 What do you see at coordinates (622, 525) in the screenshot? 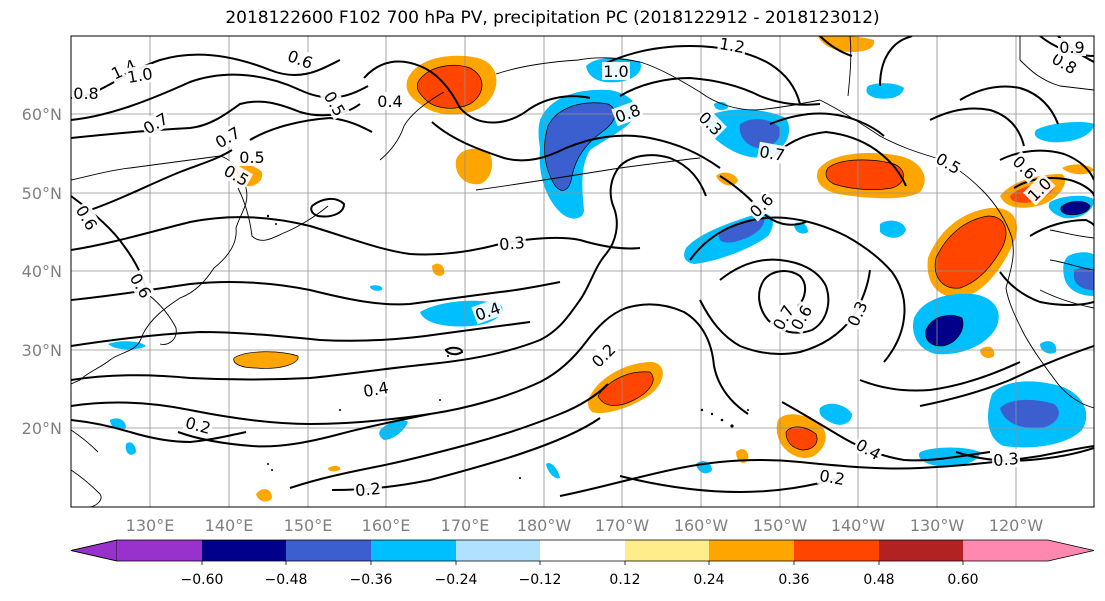
I see `lon-label: 170°W` at bounding box center [622, 525].